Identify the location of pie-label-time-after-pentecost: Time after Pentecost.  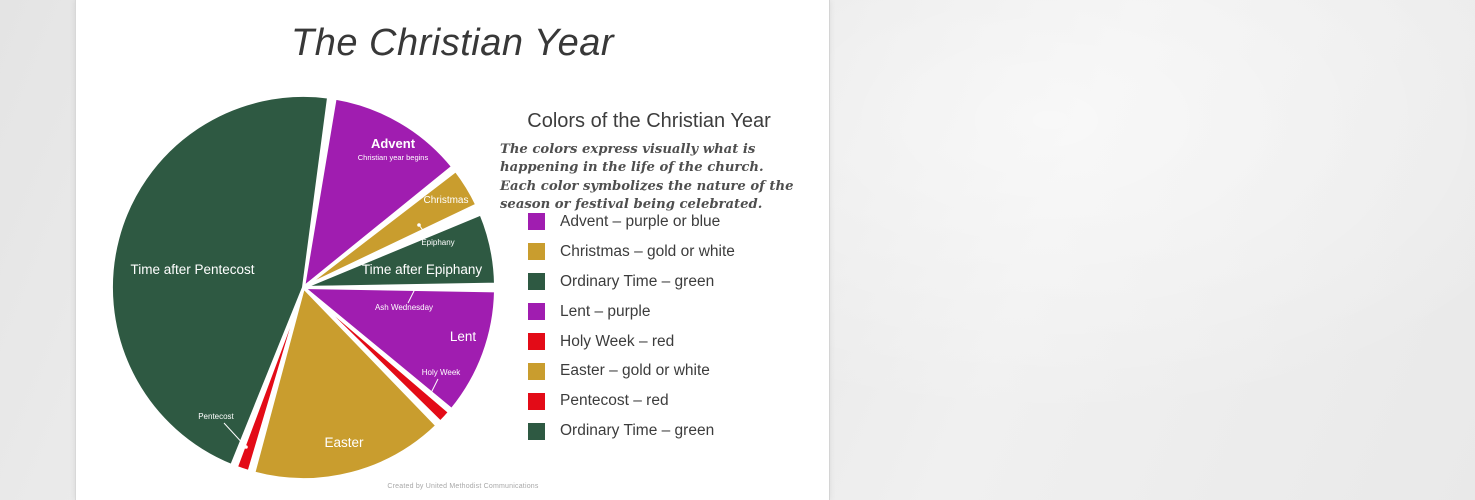
(192, 269).